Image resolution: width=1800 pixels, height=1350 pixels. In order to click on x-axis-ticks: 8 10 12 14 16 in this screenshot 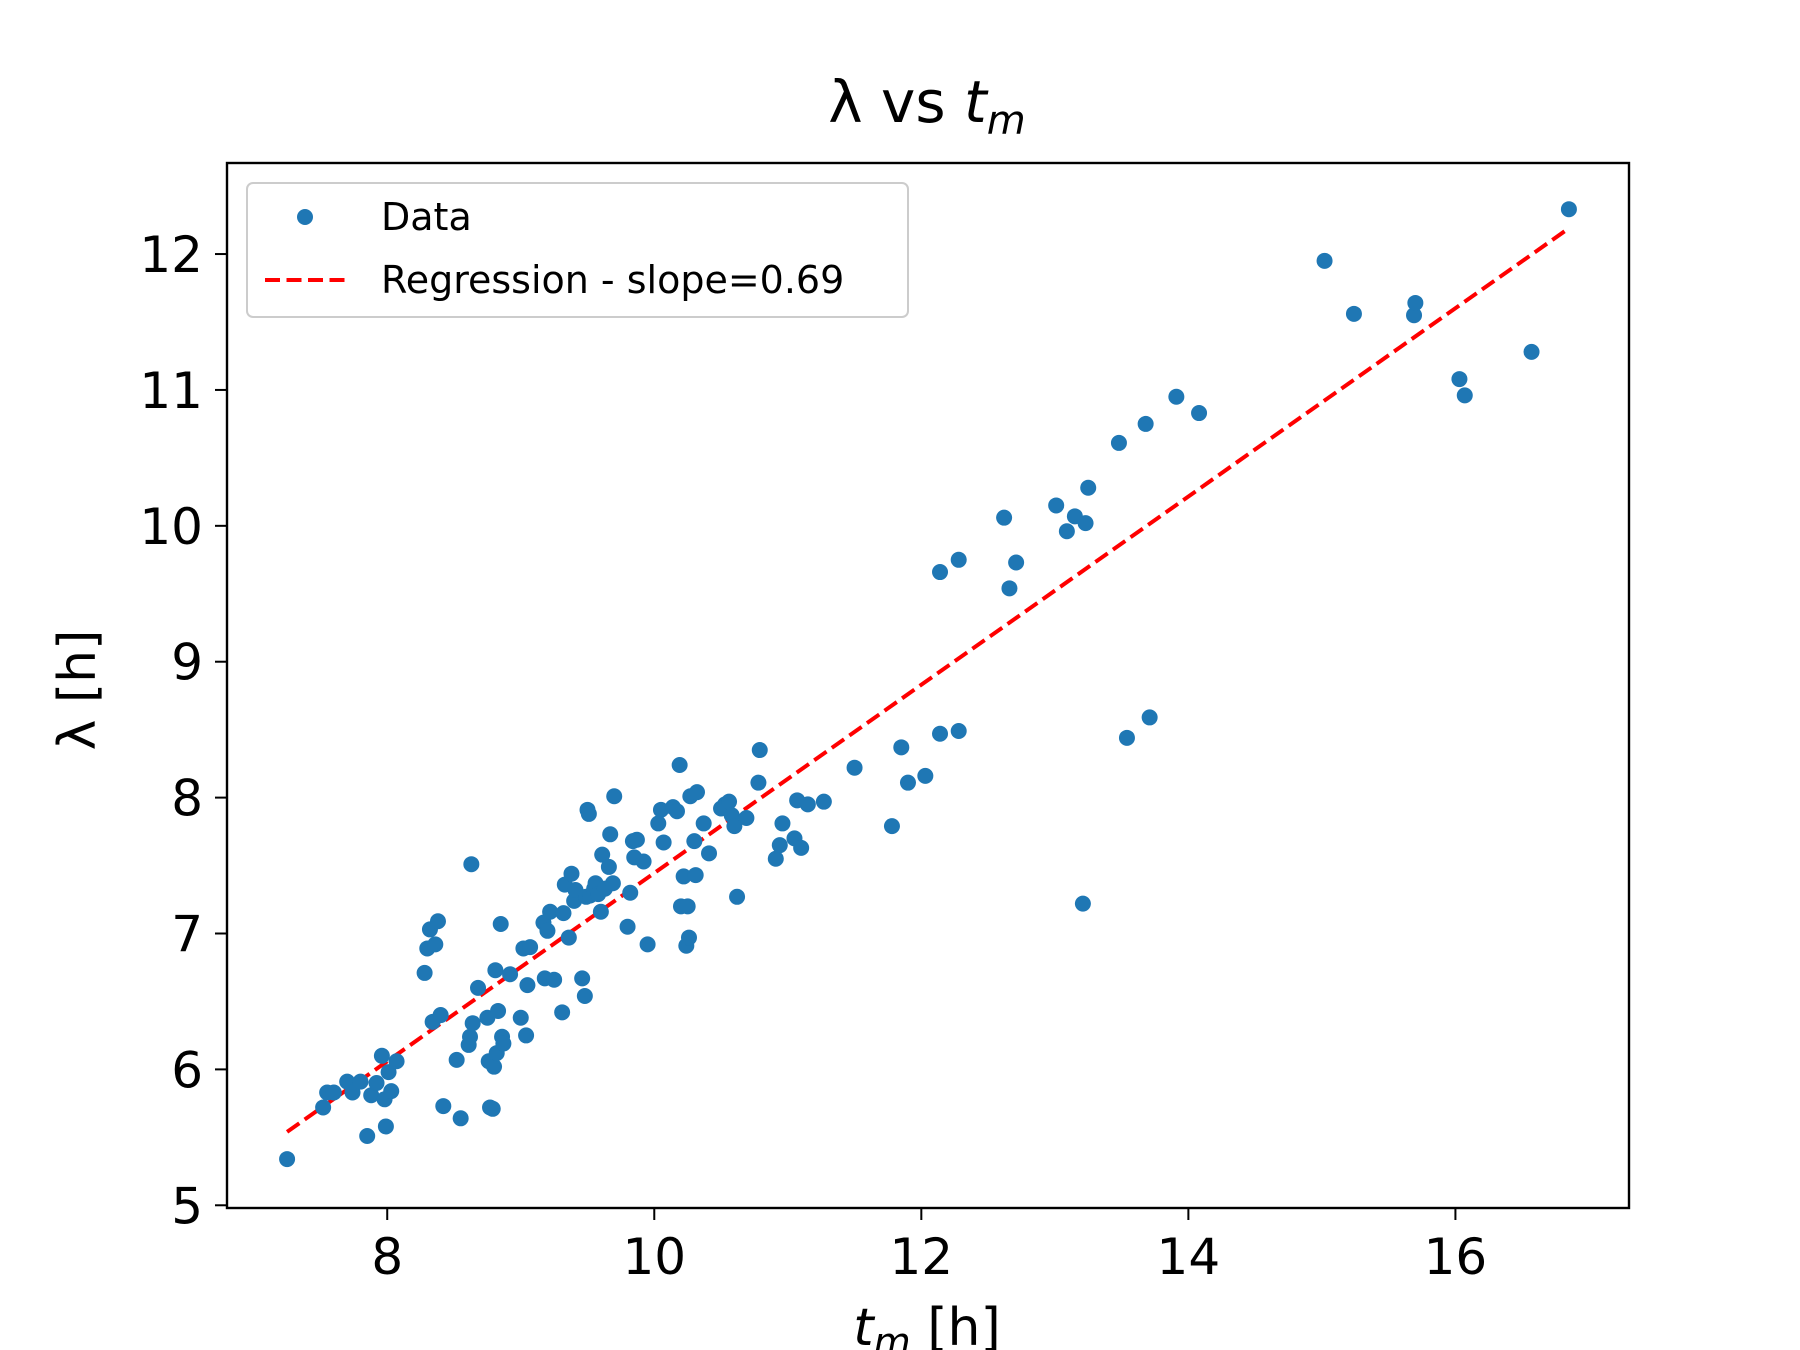, I will do `click(929, 1247)`.